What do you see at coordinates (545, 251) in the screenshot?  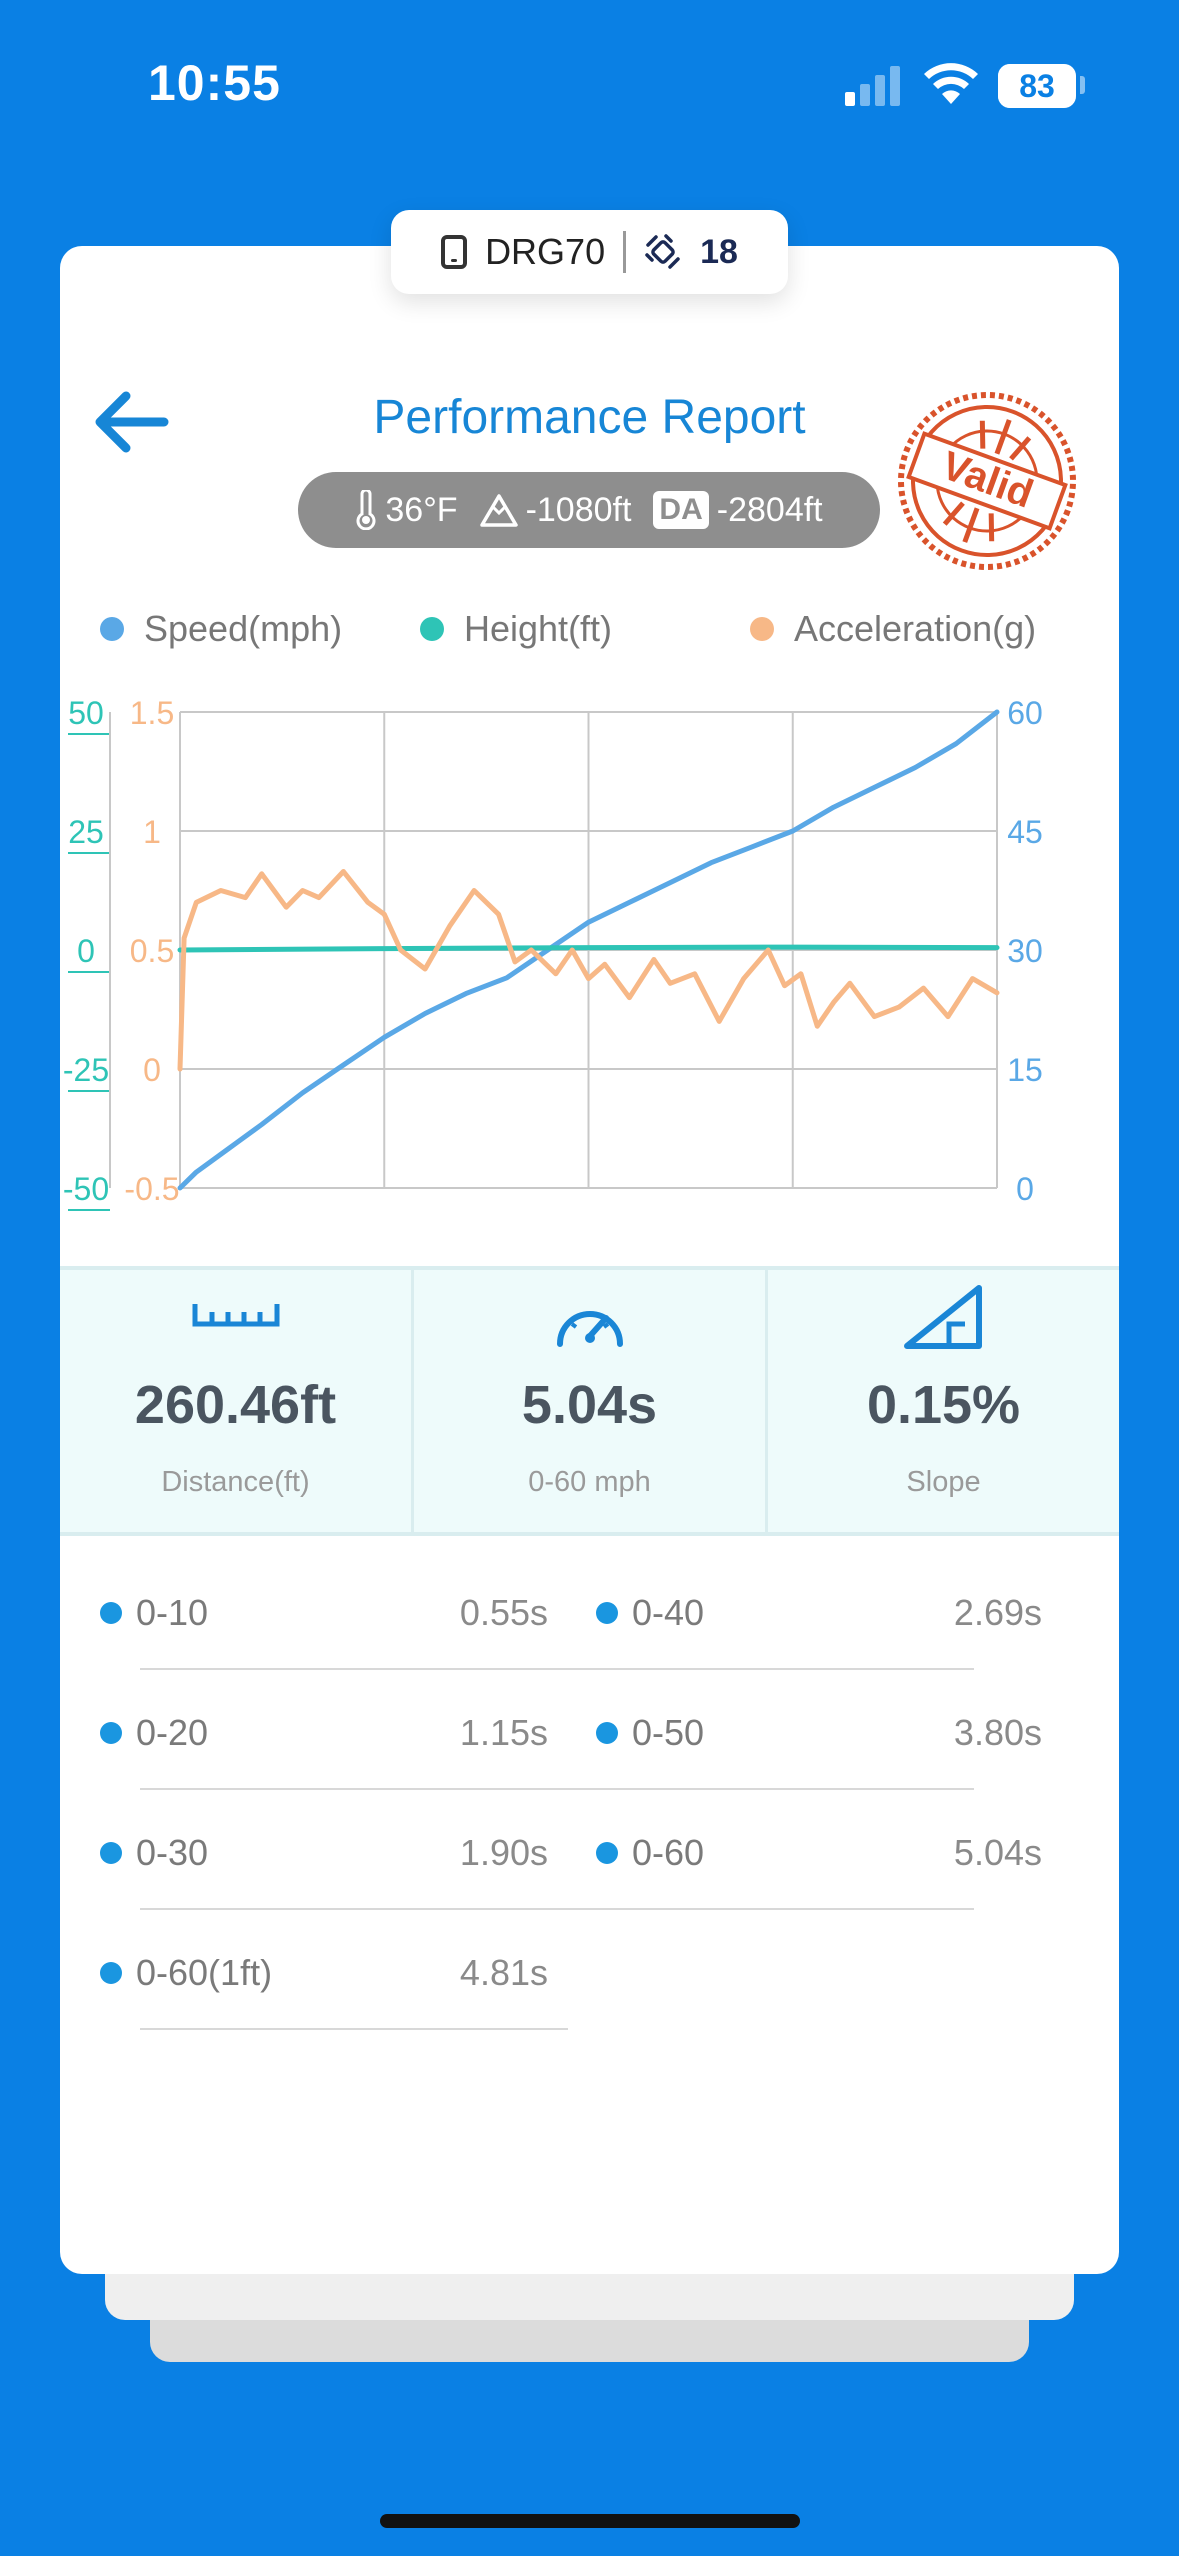 I see `device-name: DRG70` at bounding box center [545, 251].